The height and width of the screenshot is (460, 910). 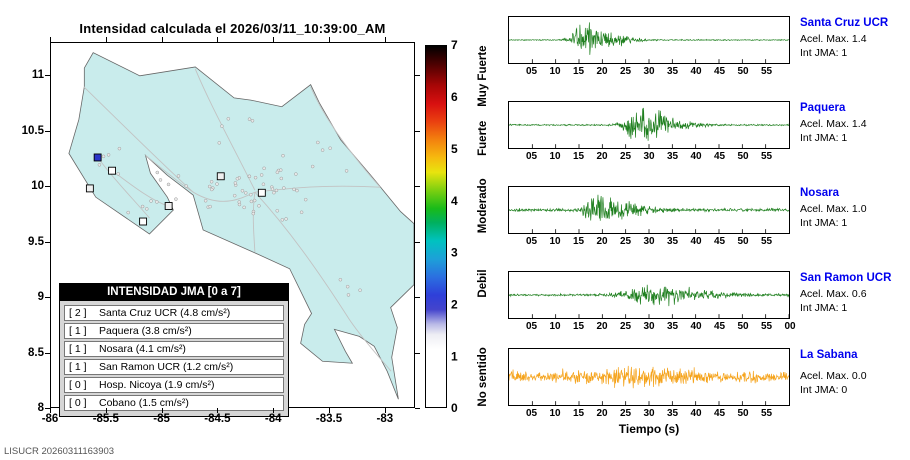 I want to click on seismogram-nosara, so click(x=649, y=210).